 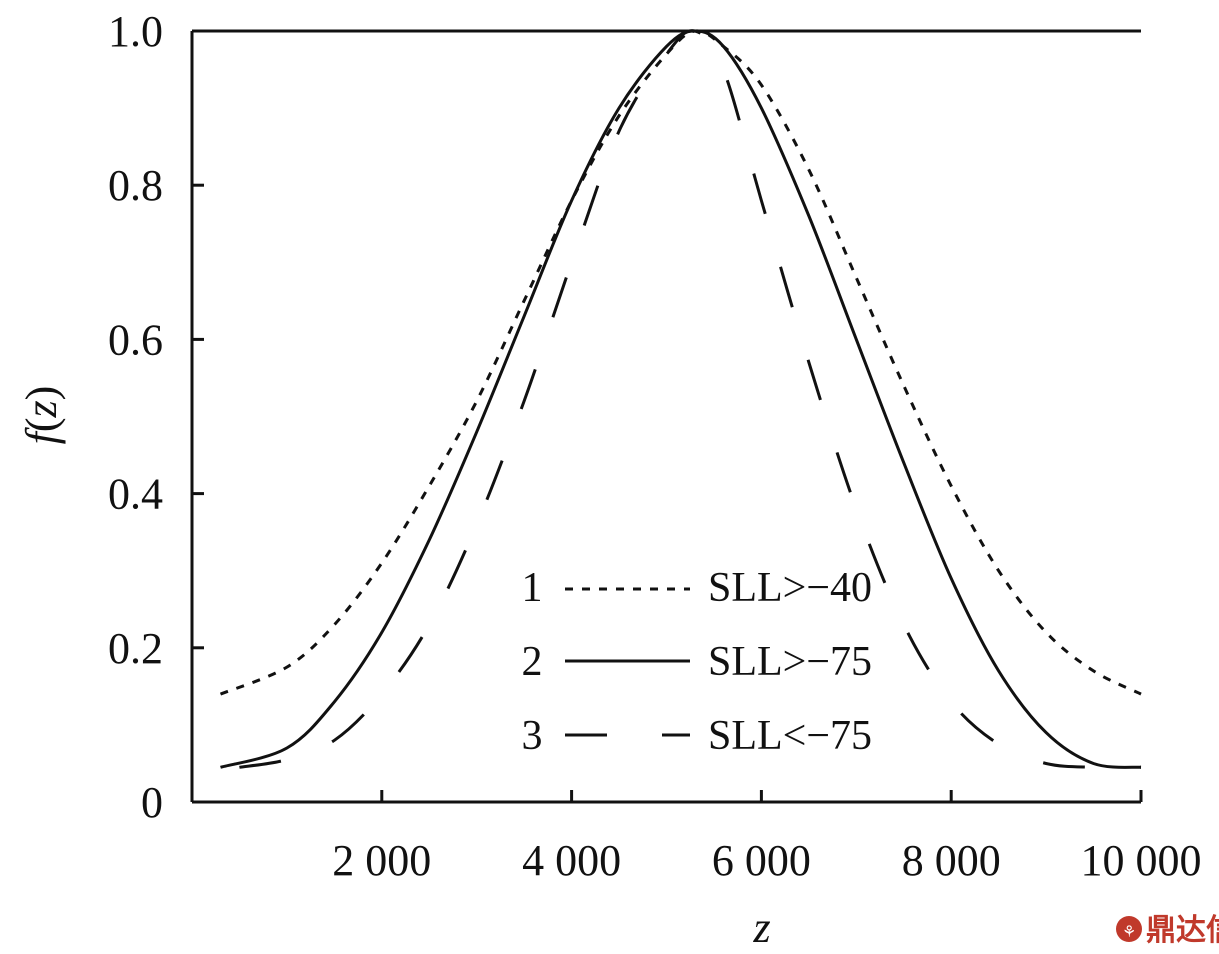 What do you see at coordinates (532, 736) in the screenshot?
I see `legend-id-3: 3` at bounding box center [532, 736].